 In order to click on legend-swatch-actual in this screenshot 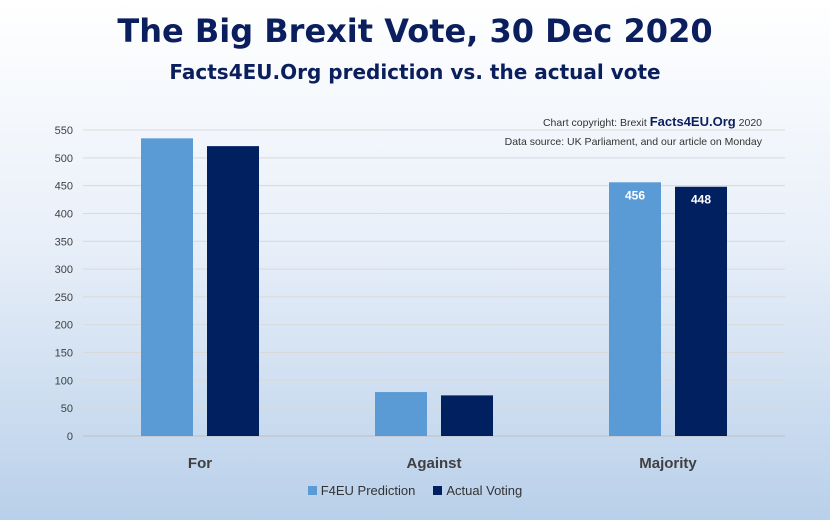, I will do `click(438, 490)`.